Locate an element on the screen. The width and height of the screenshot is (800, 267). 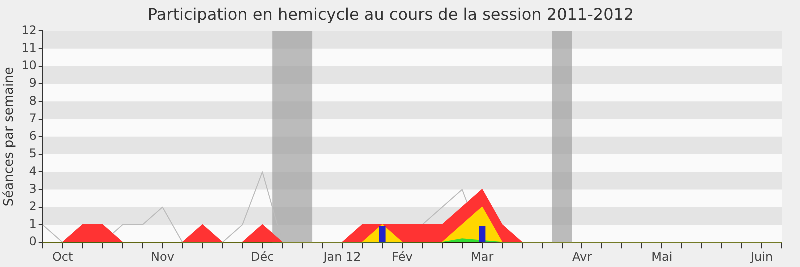
y-tick-label: 4 is located at coordinates (33, 171).